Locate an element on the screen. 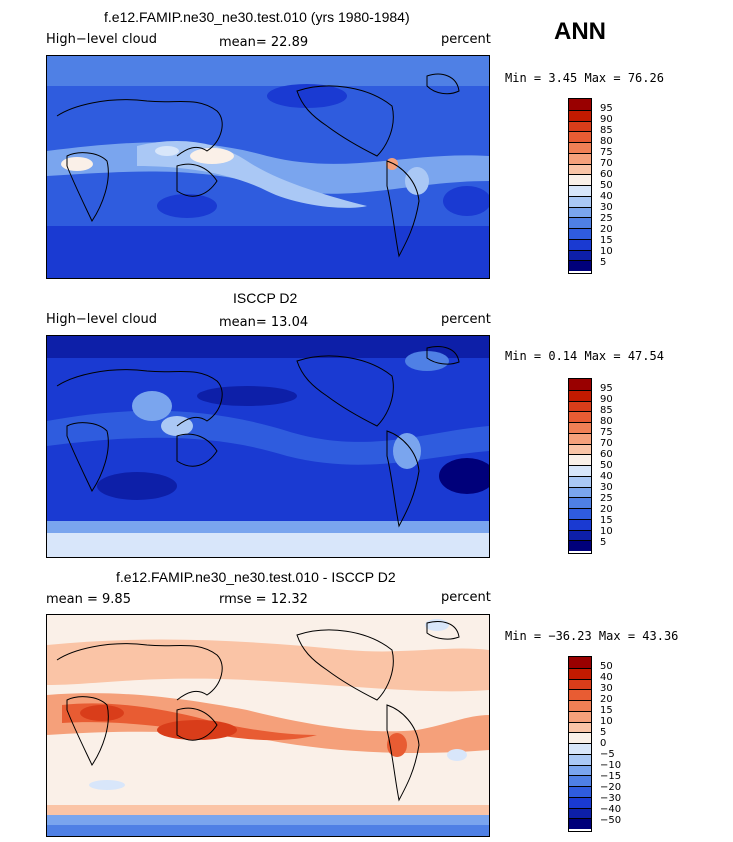 The height and width of the screenshot is (842, 733). colorbar-tick-label: 0 is located at coordinates (603, 743).